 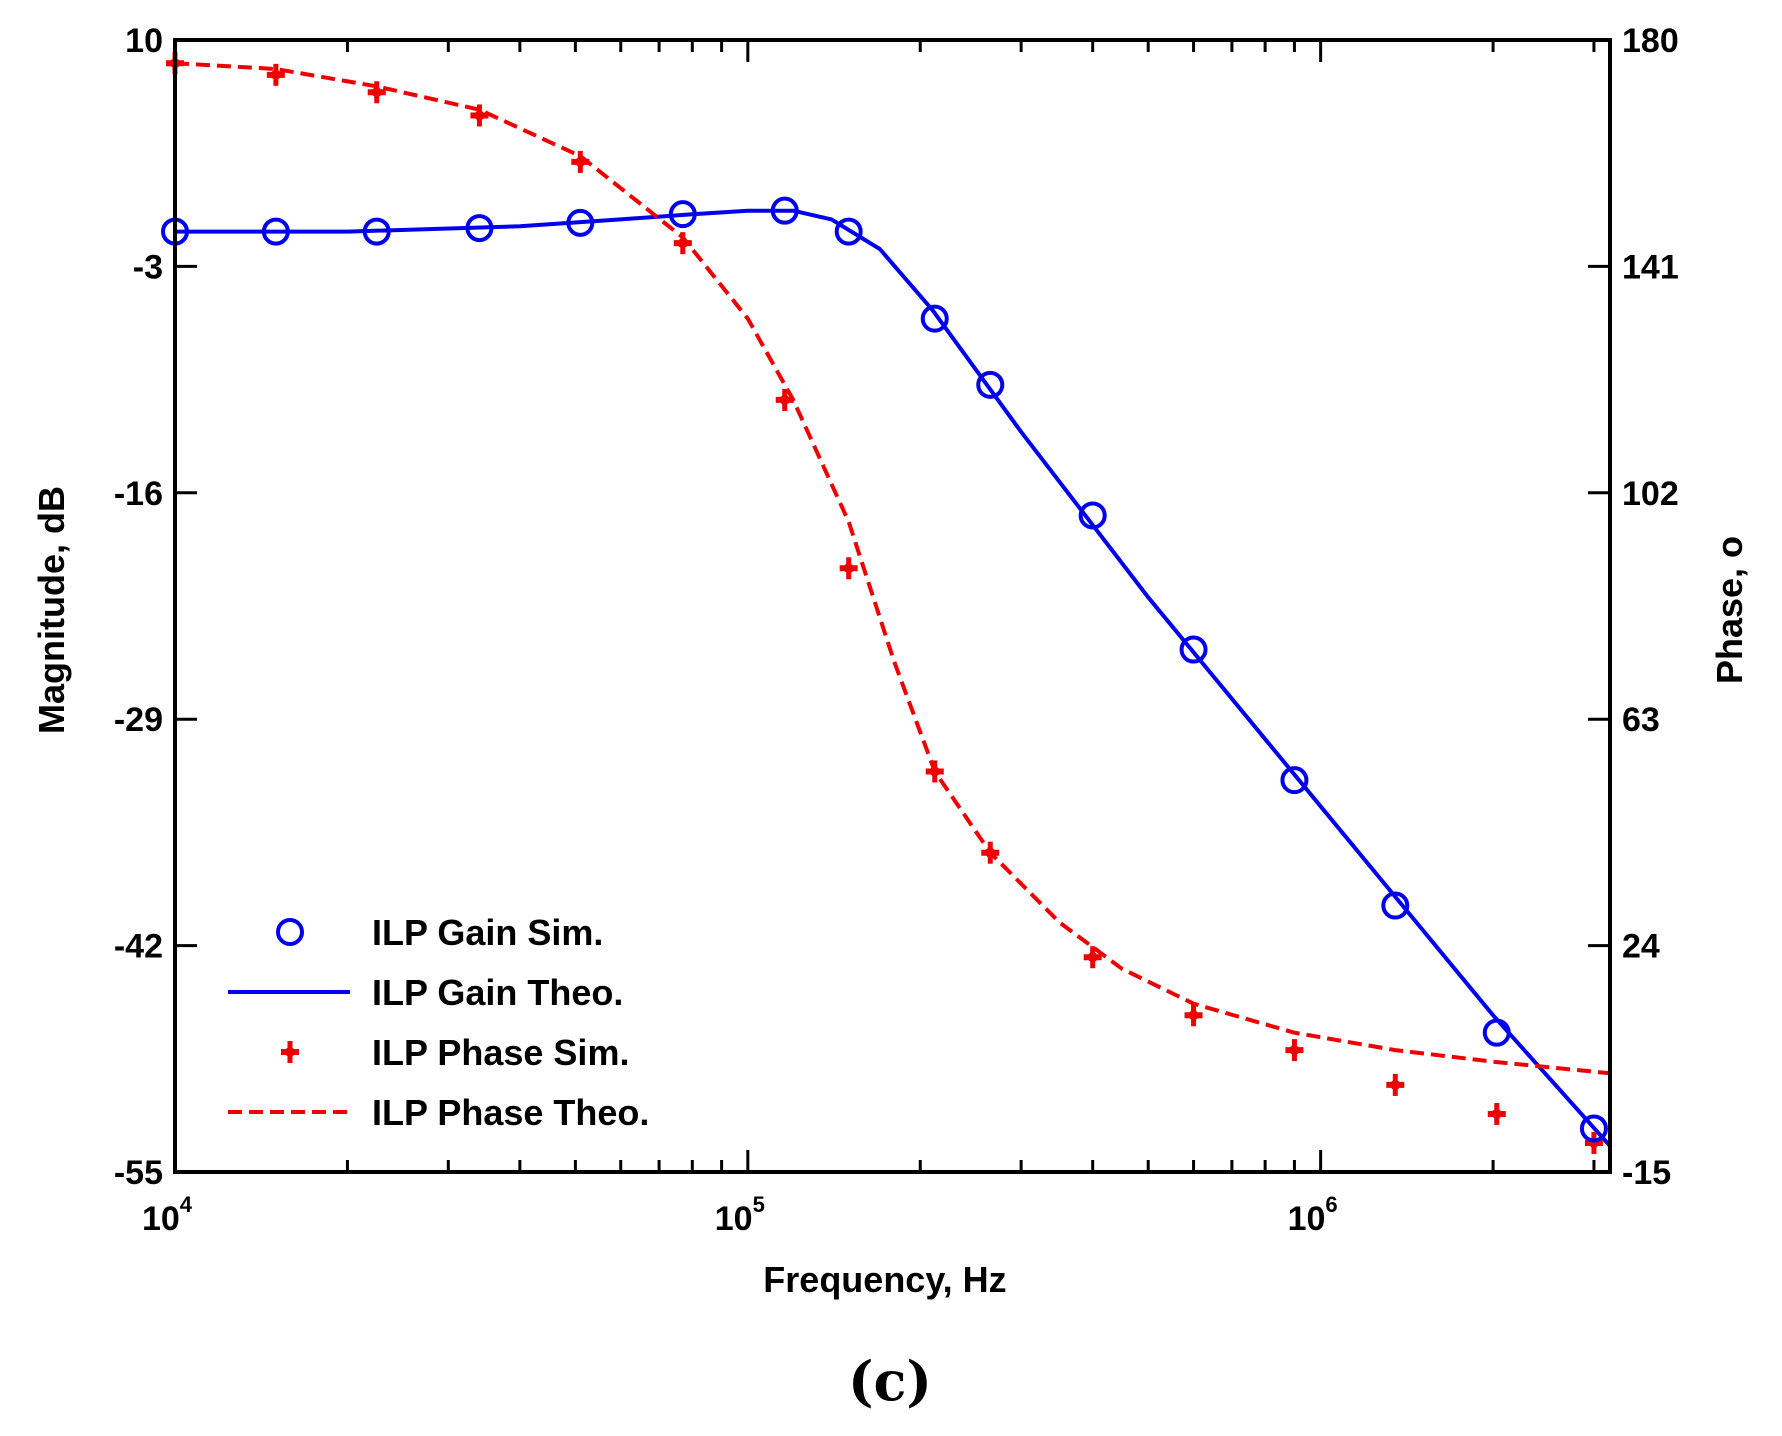 I want to click on y-right-tick-label: -15, so click(x=1646, y=1173).